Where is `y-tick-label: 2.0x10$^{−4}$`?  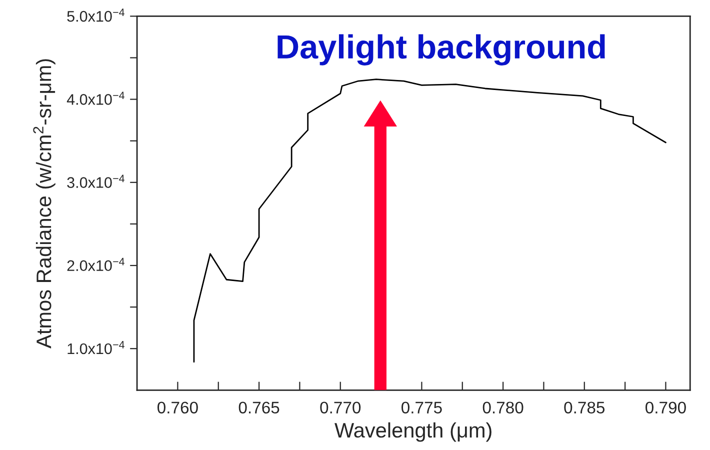 y-tick-label: 2.0x10$^{−4}$ is located at coordinates (95, 265).